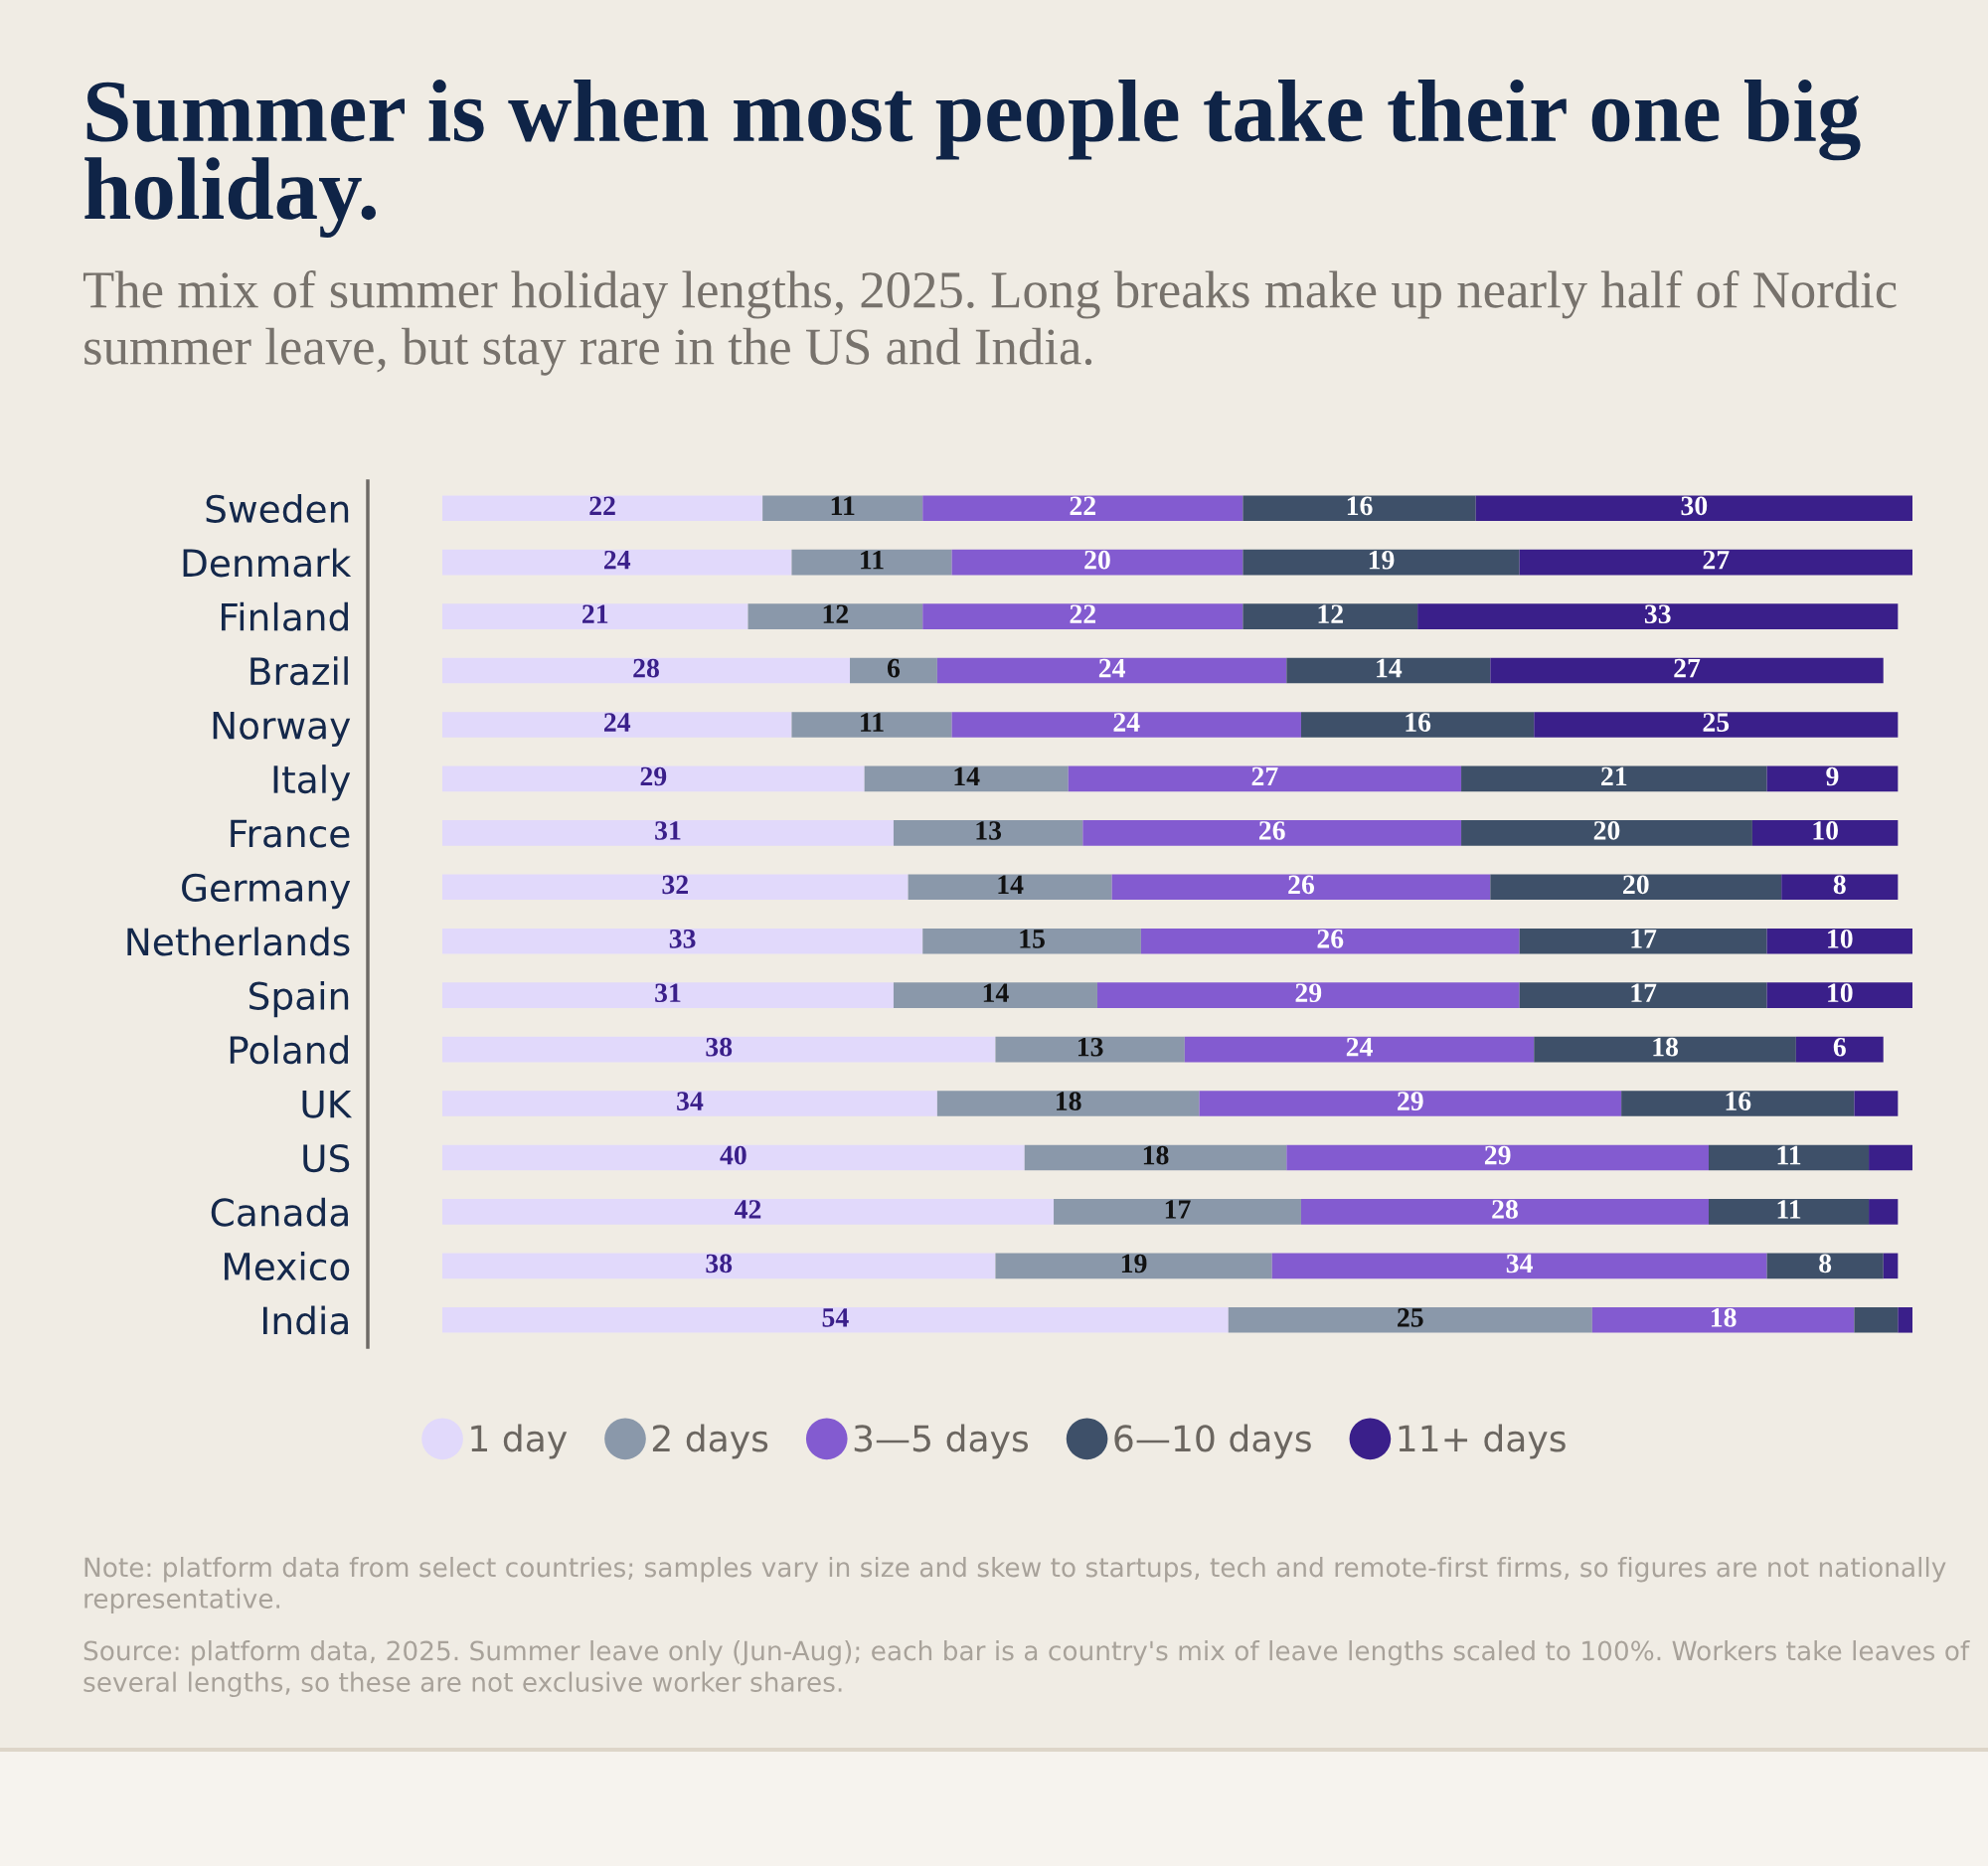 Image resolution: width=1988 pixels, height=1866 pixels. Describe the element at coordinates (1026, 1669) in the screenshot. I see `source-note: Source: platform data, 2025. Summer leave only (Jun-Aug); each bar is a country's mix of leave lengths scaled to 100%. Workers take leaves of several lengths, so these are not exclusive worker shares.` at that location.